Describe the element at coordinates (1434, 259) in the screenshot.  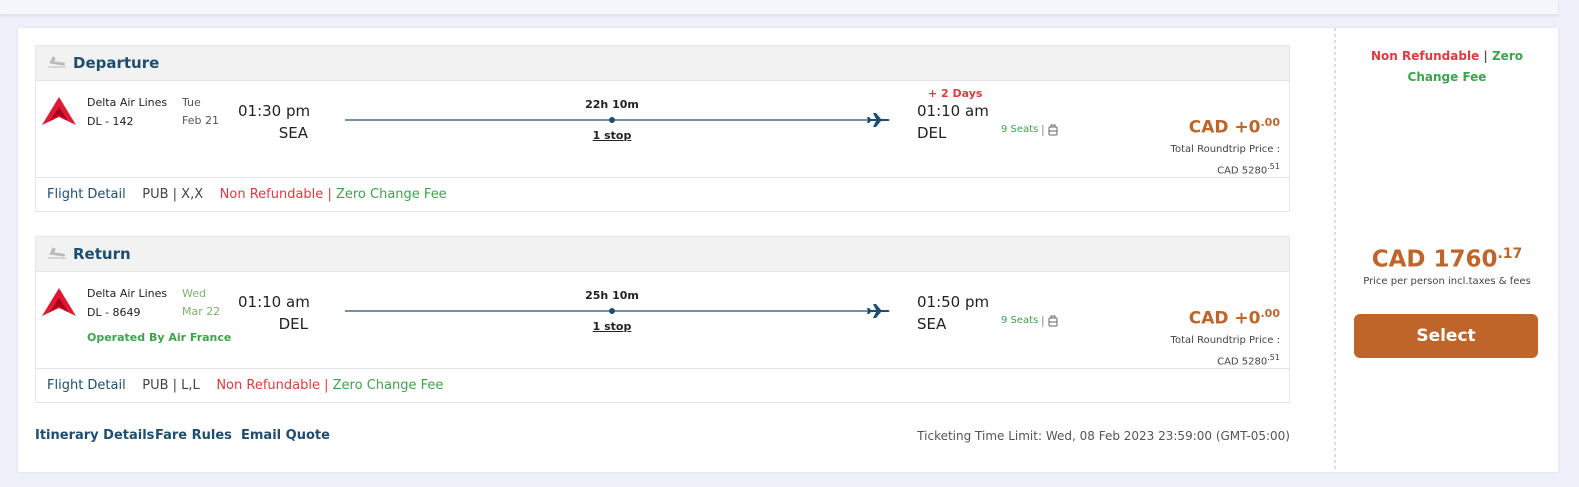
I see `price: CAD 1760` at that location.